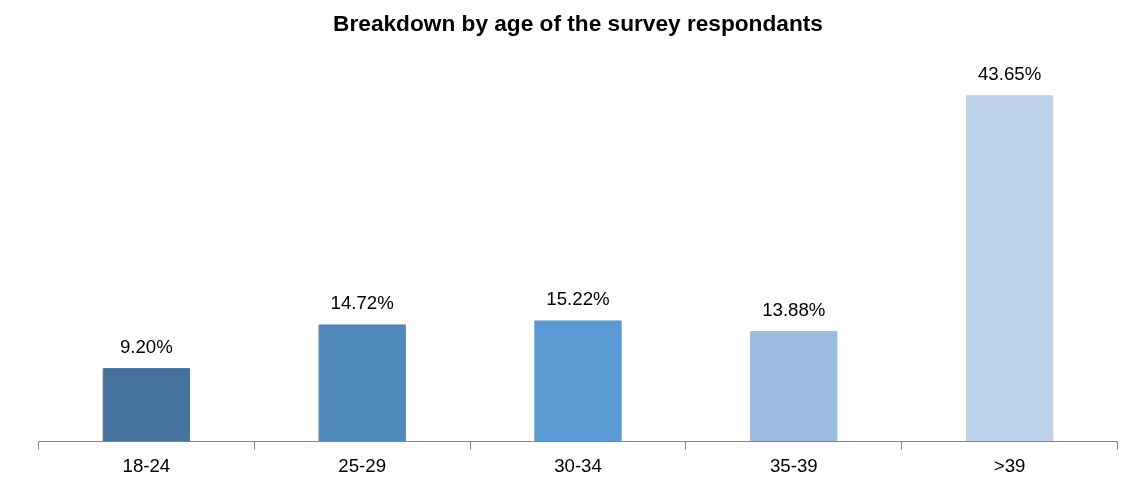 This screenshot has height=503, width=1129. What do you see at coordinates (1009, 73) in the screenshot?
I see `data-label: 43.65%` at bounding box center [1009, 73].